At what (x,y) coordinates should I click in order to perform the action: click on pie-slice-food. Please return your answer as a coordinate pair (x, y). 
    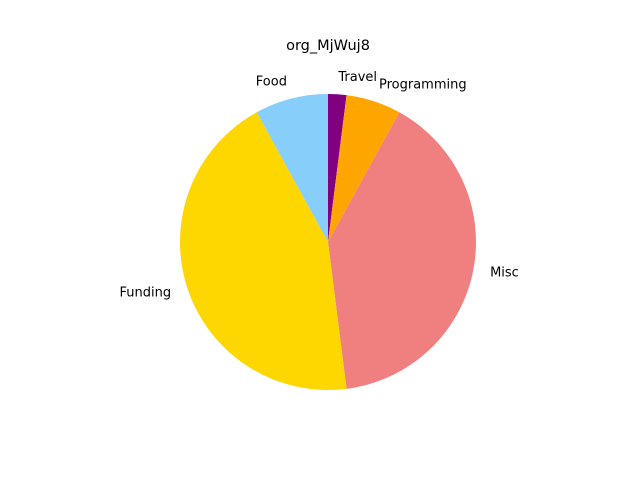
    Looking at the image, I should click on (292, 168).